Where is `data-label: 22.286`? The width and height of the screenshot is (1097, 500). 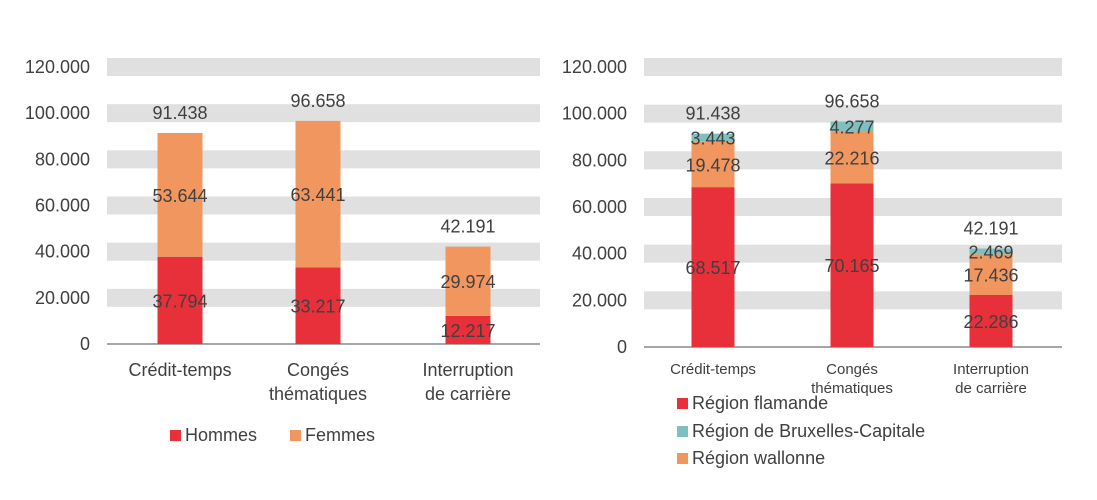 data-label: 22.286 is located at coordinates (990, 322).